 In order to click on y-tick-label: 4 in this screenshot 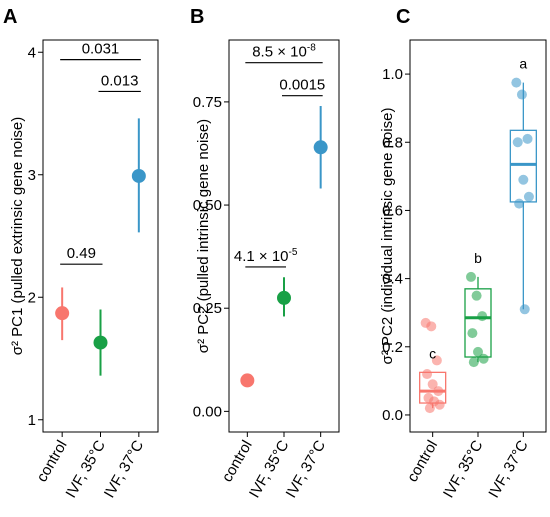, I will do `click(32, 52)`.